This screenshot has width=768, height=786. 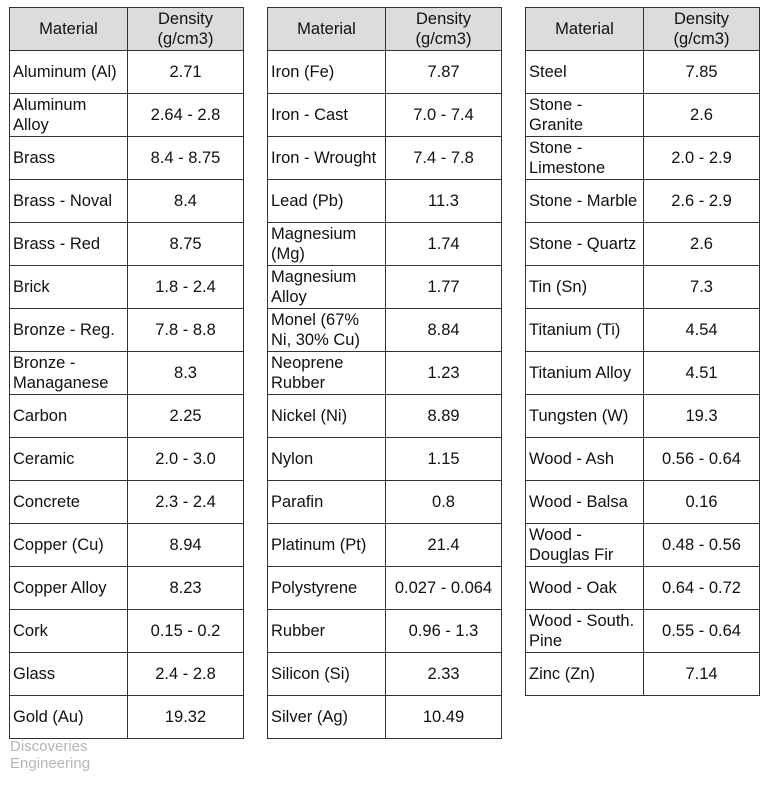 What do you see at coordinates (443, 416) in the screenshot?
I see `density-cell: 8.89` at bounding box center [443, 416].